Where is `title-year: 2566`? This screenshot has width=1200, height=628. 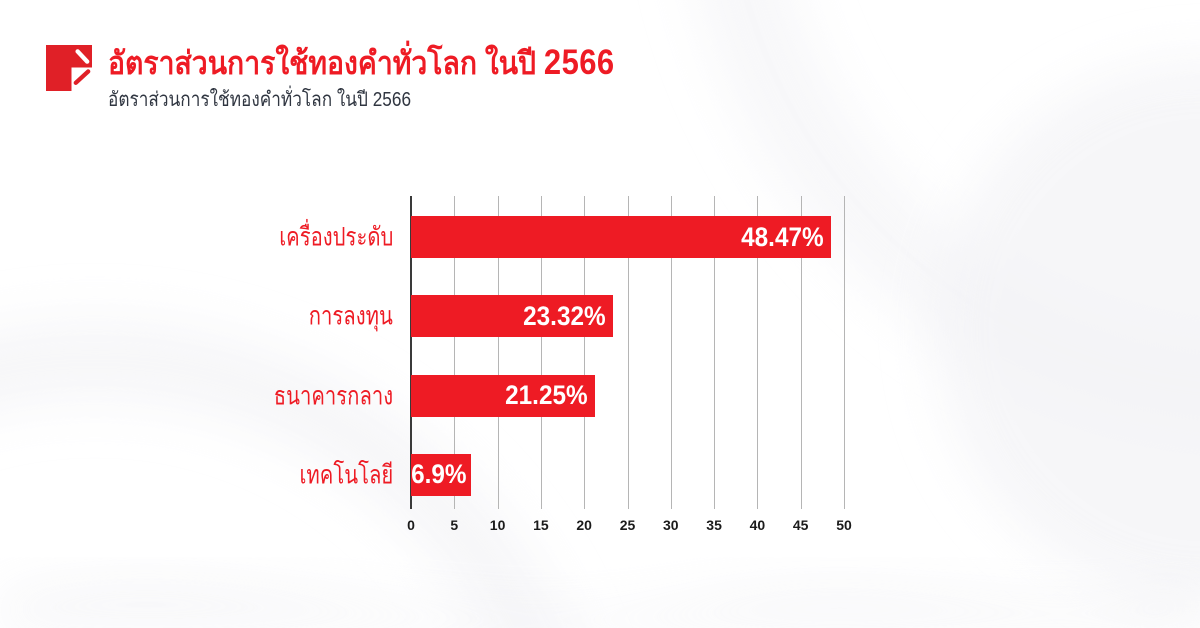 title-year: 2566 is located at coordinates (579, 62).